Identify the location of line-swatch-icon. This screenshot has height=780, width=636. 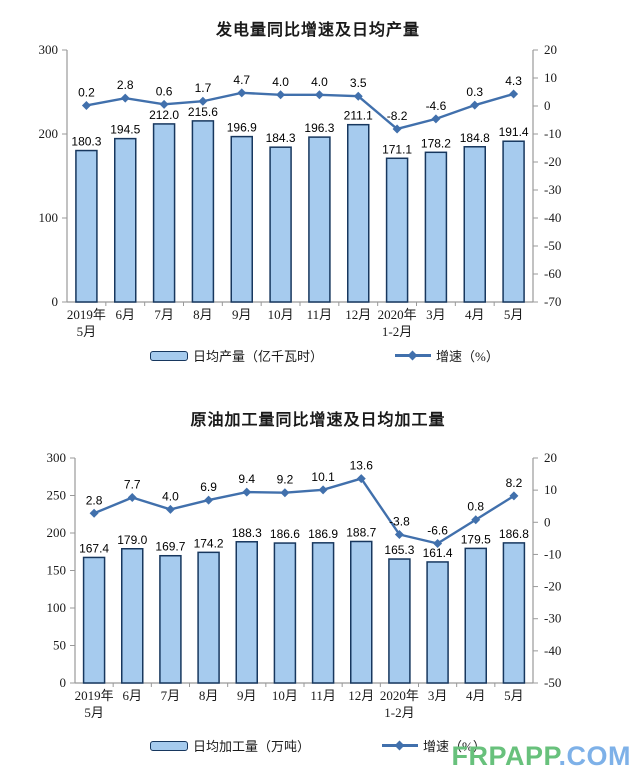
(413, 355).